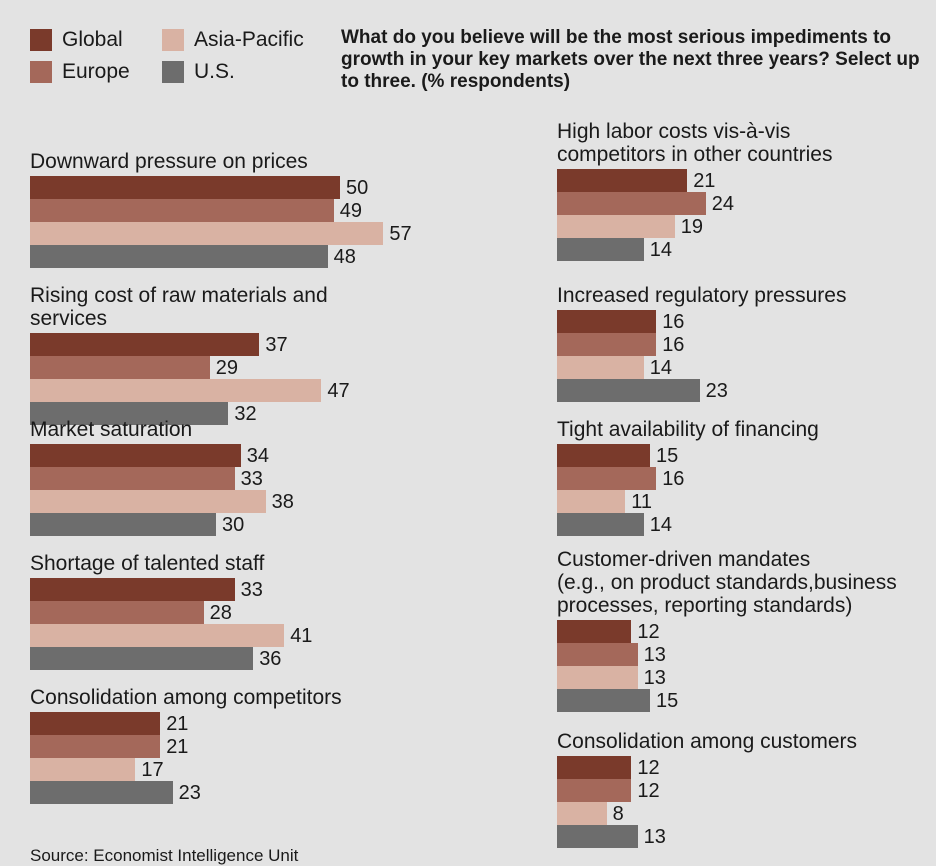 The width and height of the screenshot is (936, 866). I want to click on bar-row: 49, so click(220, 210).